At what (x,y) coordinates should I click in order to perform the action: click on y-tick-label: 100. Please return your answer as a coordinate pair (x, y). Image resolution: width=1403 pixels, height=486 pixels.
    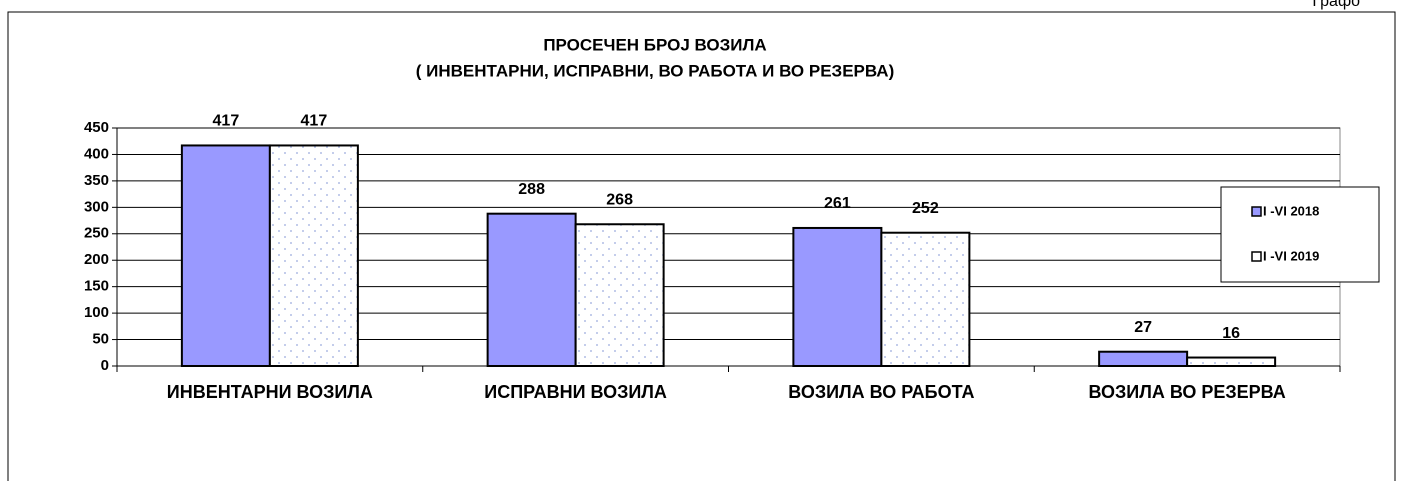
    Looking at the image, I should click on (96, 312).